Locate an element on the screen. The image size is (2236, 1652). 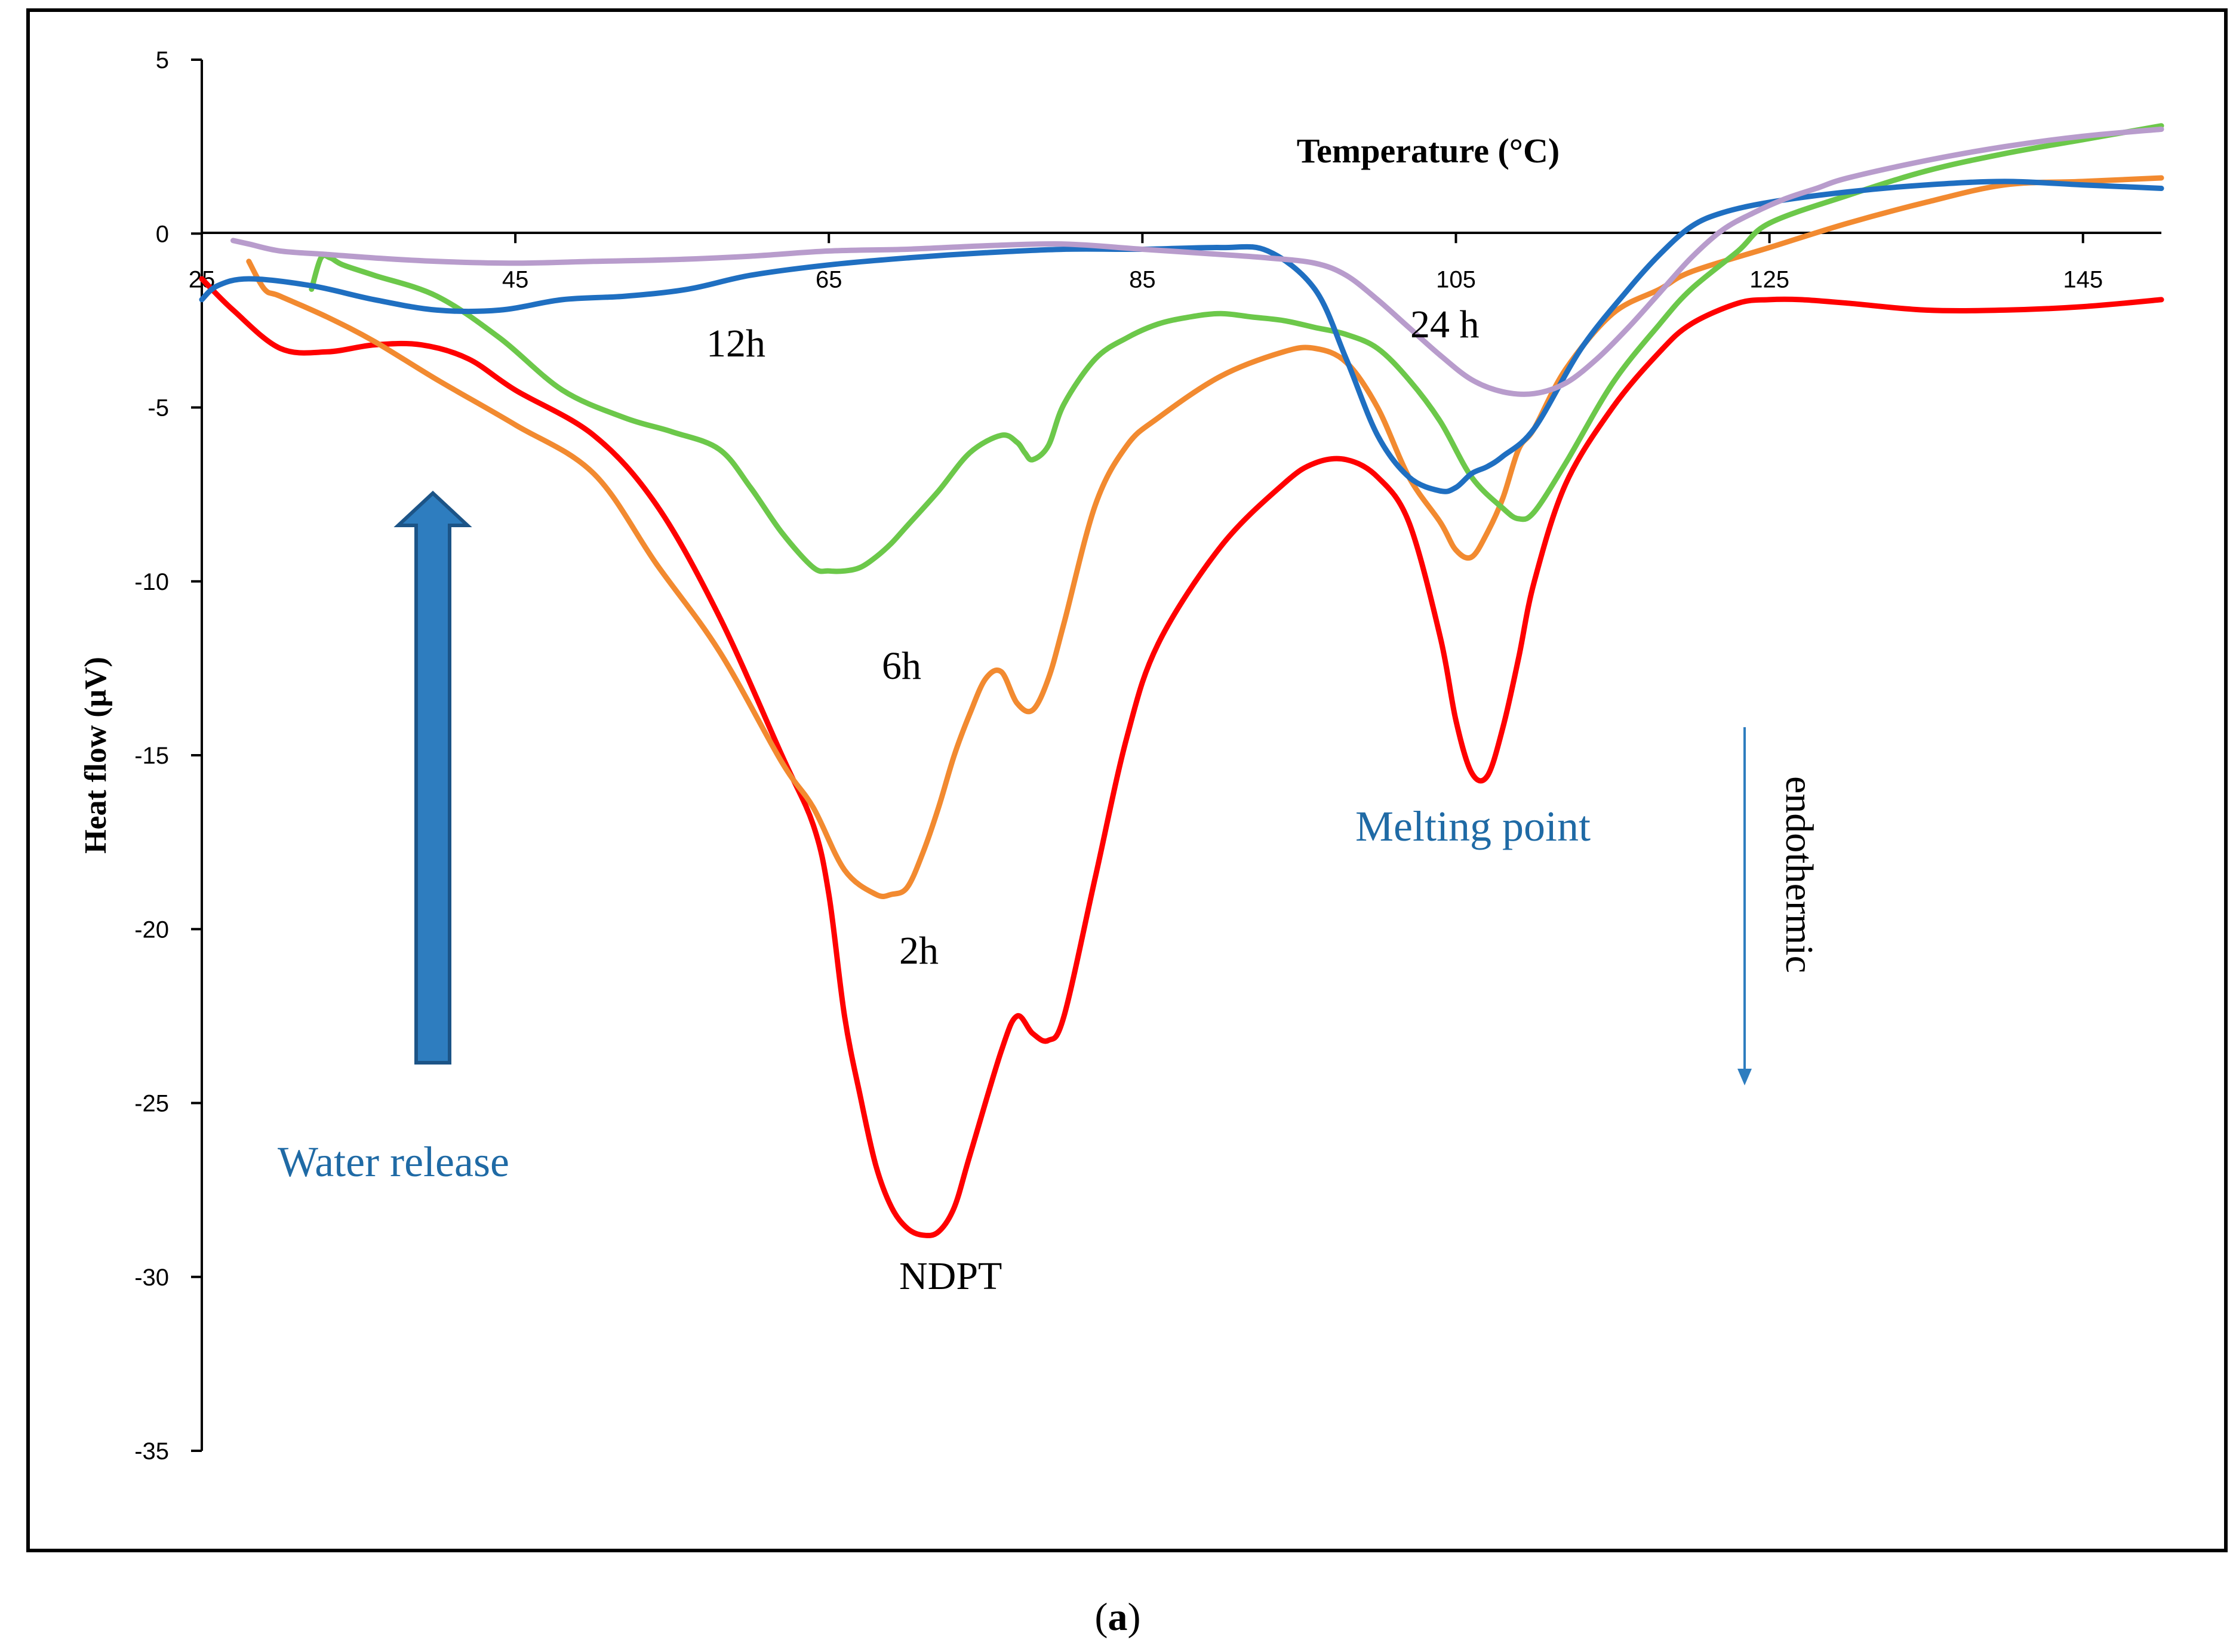
y-tick-label: 0 is located at coordinates (162, 234).